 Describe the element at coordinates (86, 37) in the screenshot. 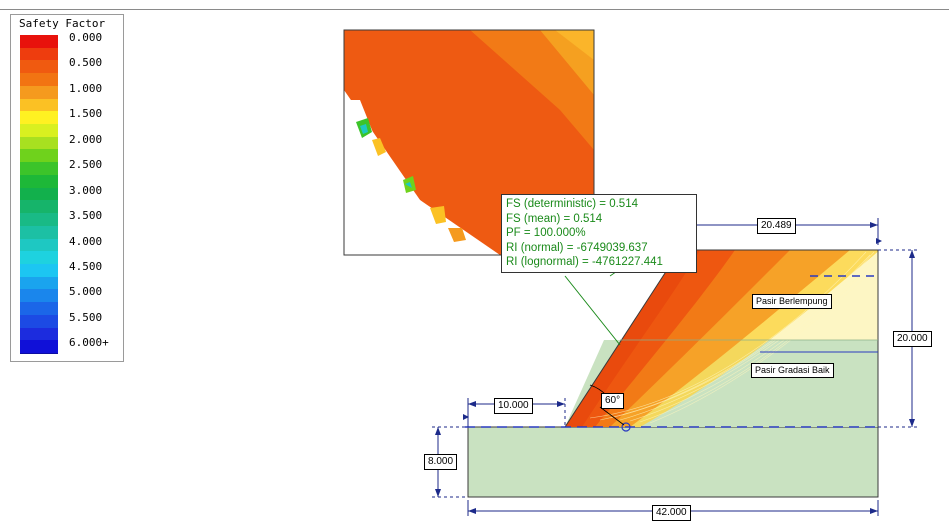

I see `legend-value-label: 0.000` at that location.